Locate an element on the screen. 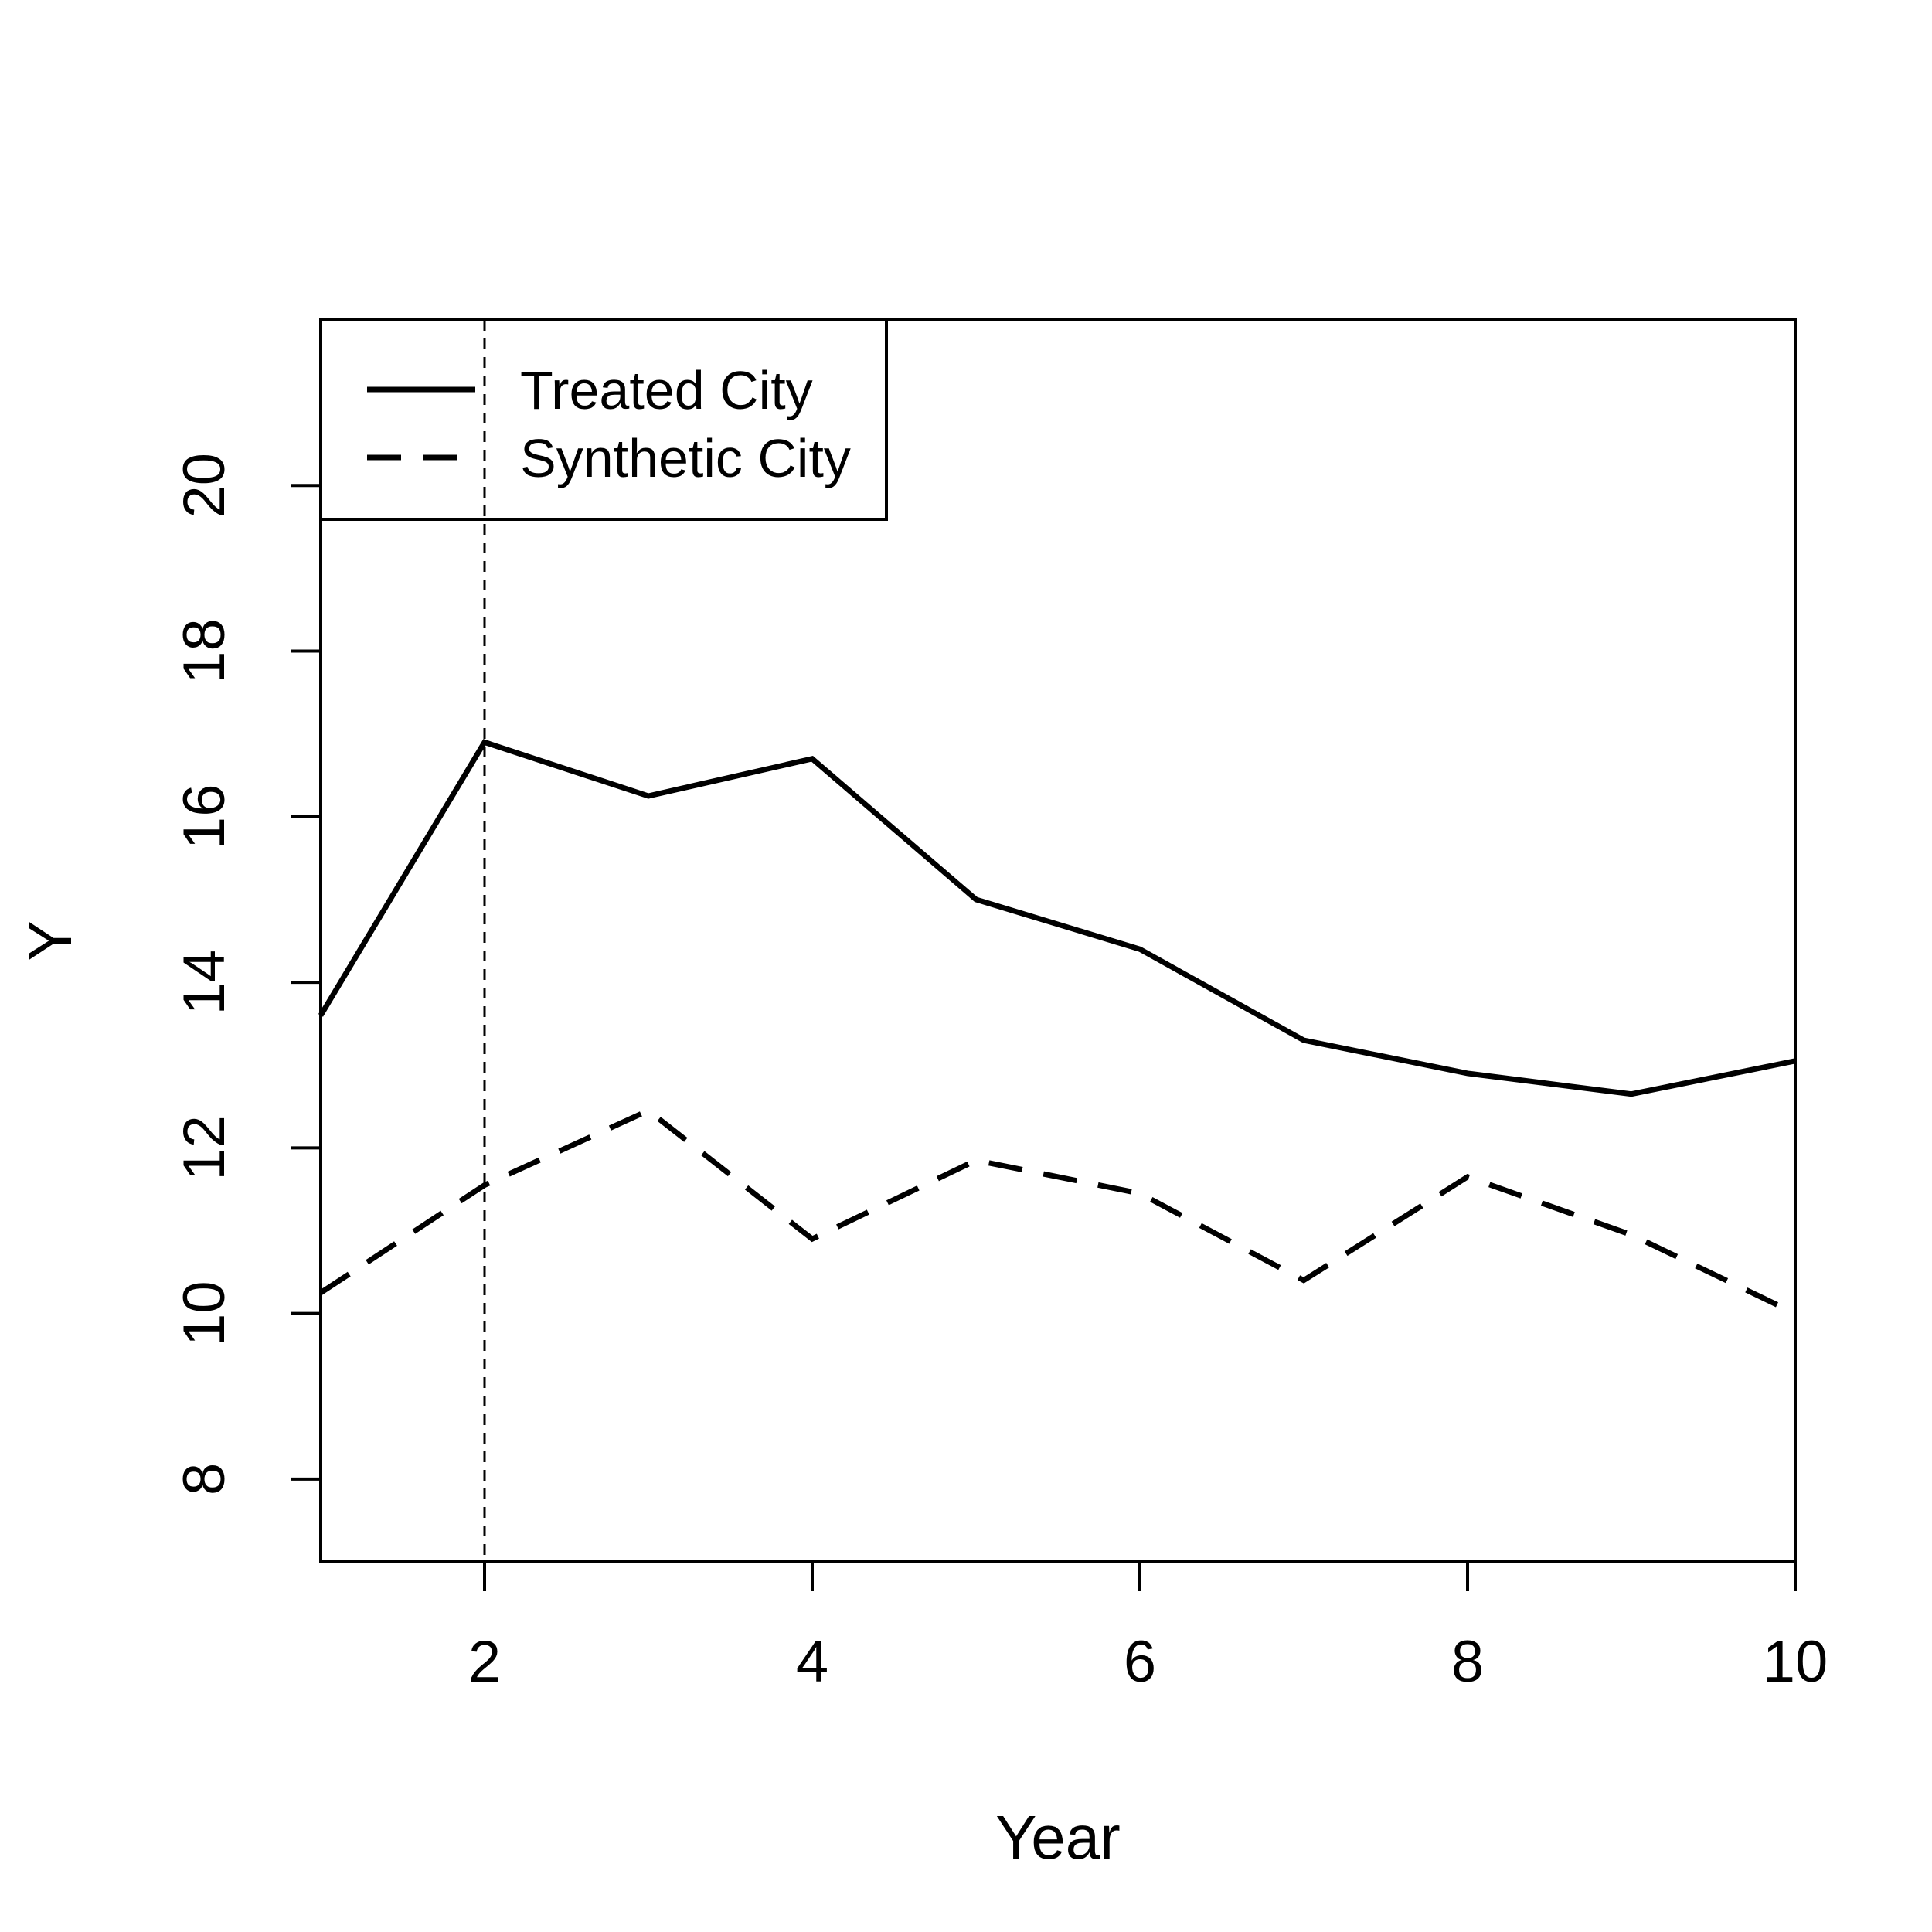 The height and width of the screenshot is (1932, 1932). x-tick-label-6: 6 is located at coordinates (1140, 1662).